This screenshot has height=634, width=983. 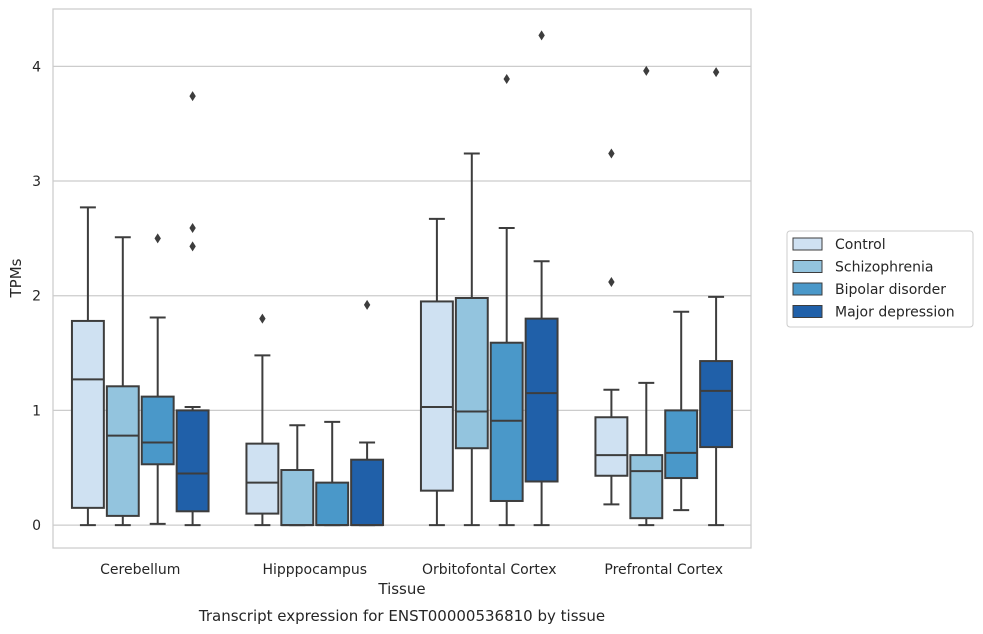 What do you see at coordinates (489, 570) in the screenshot?
I see `x-tick-label: Orbitofontal Cortex` at bounding box center [489, 570].